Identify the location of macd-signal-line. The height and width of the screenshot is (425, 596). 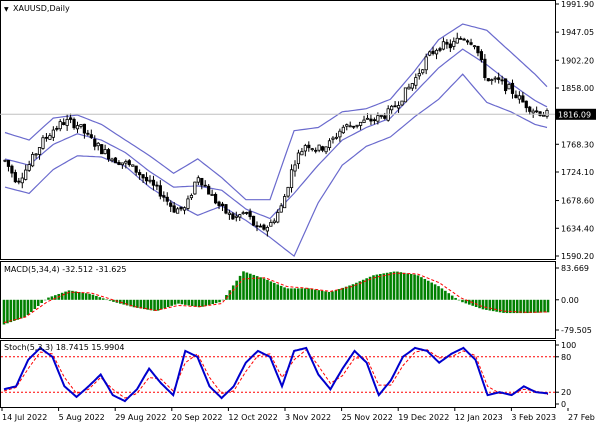
(276, 298).